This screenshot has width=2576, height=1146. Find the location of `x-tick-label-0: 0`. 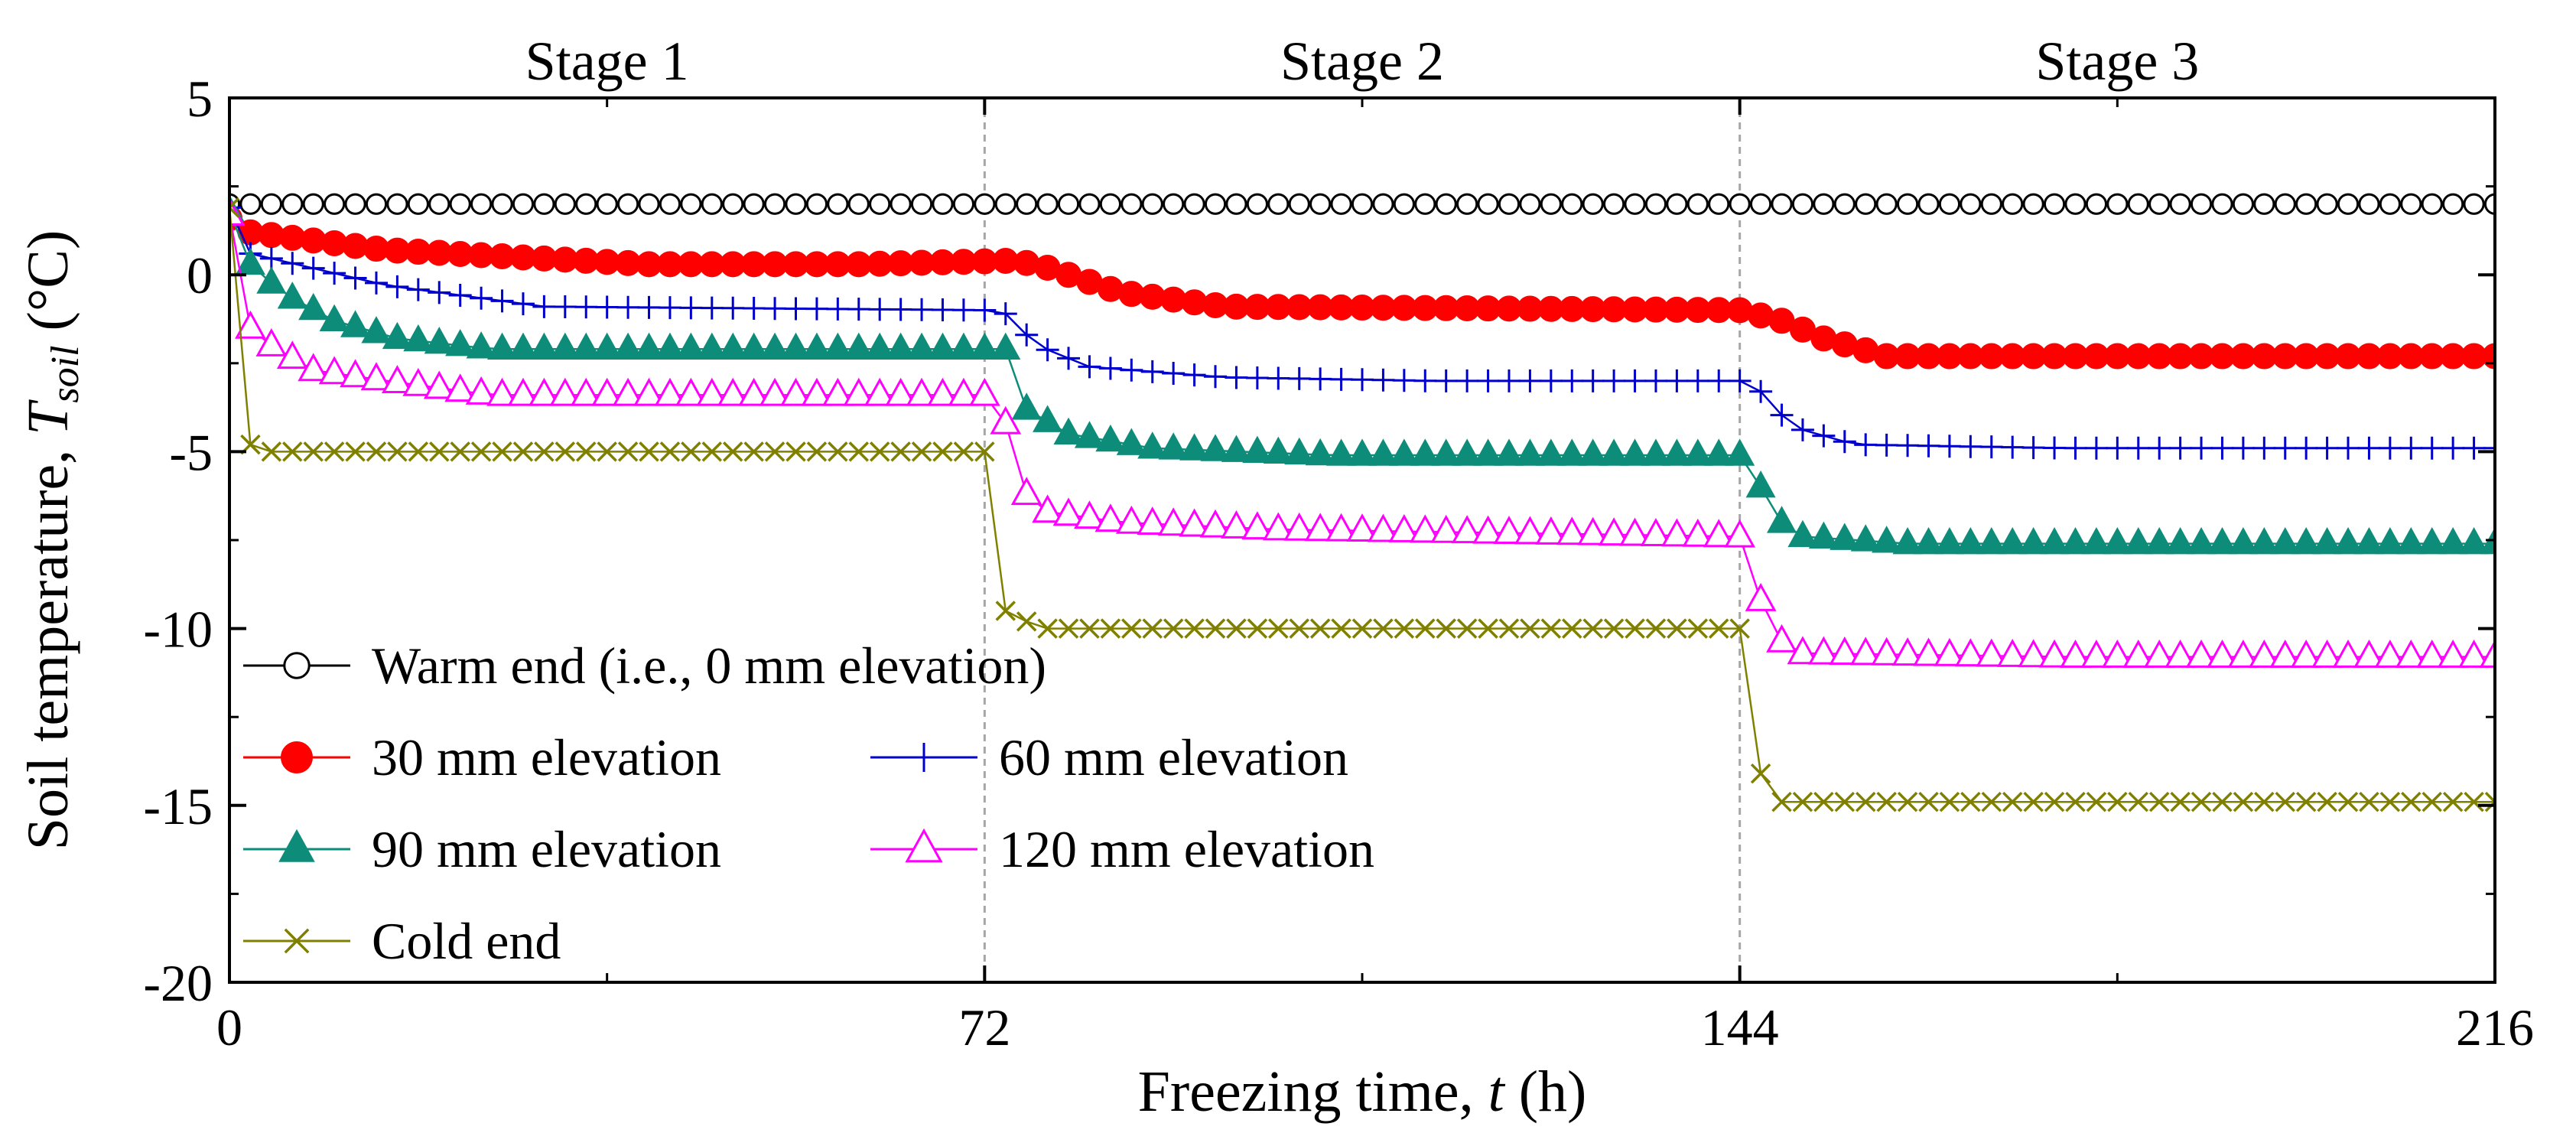

x-tick-label-0: 0 is located at coordinates (229, 1027).